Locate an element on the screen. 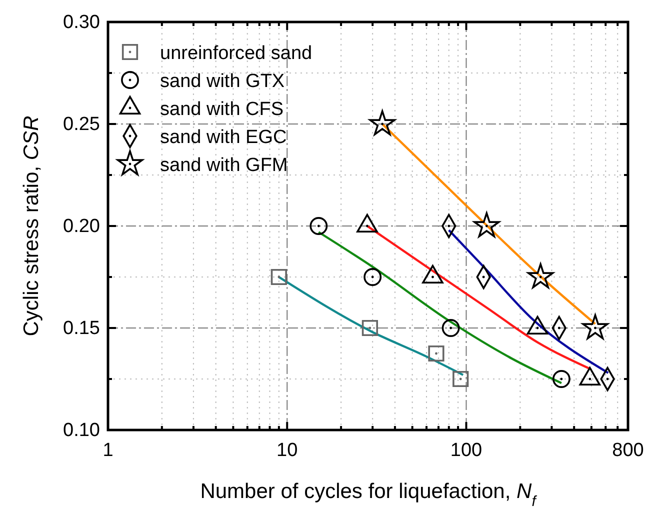 The image size is (646, 512). x-tick-label: 1 is located at coordinates (108, 450).